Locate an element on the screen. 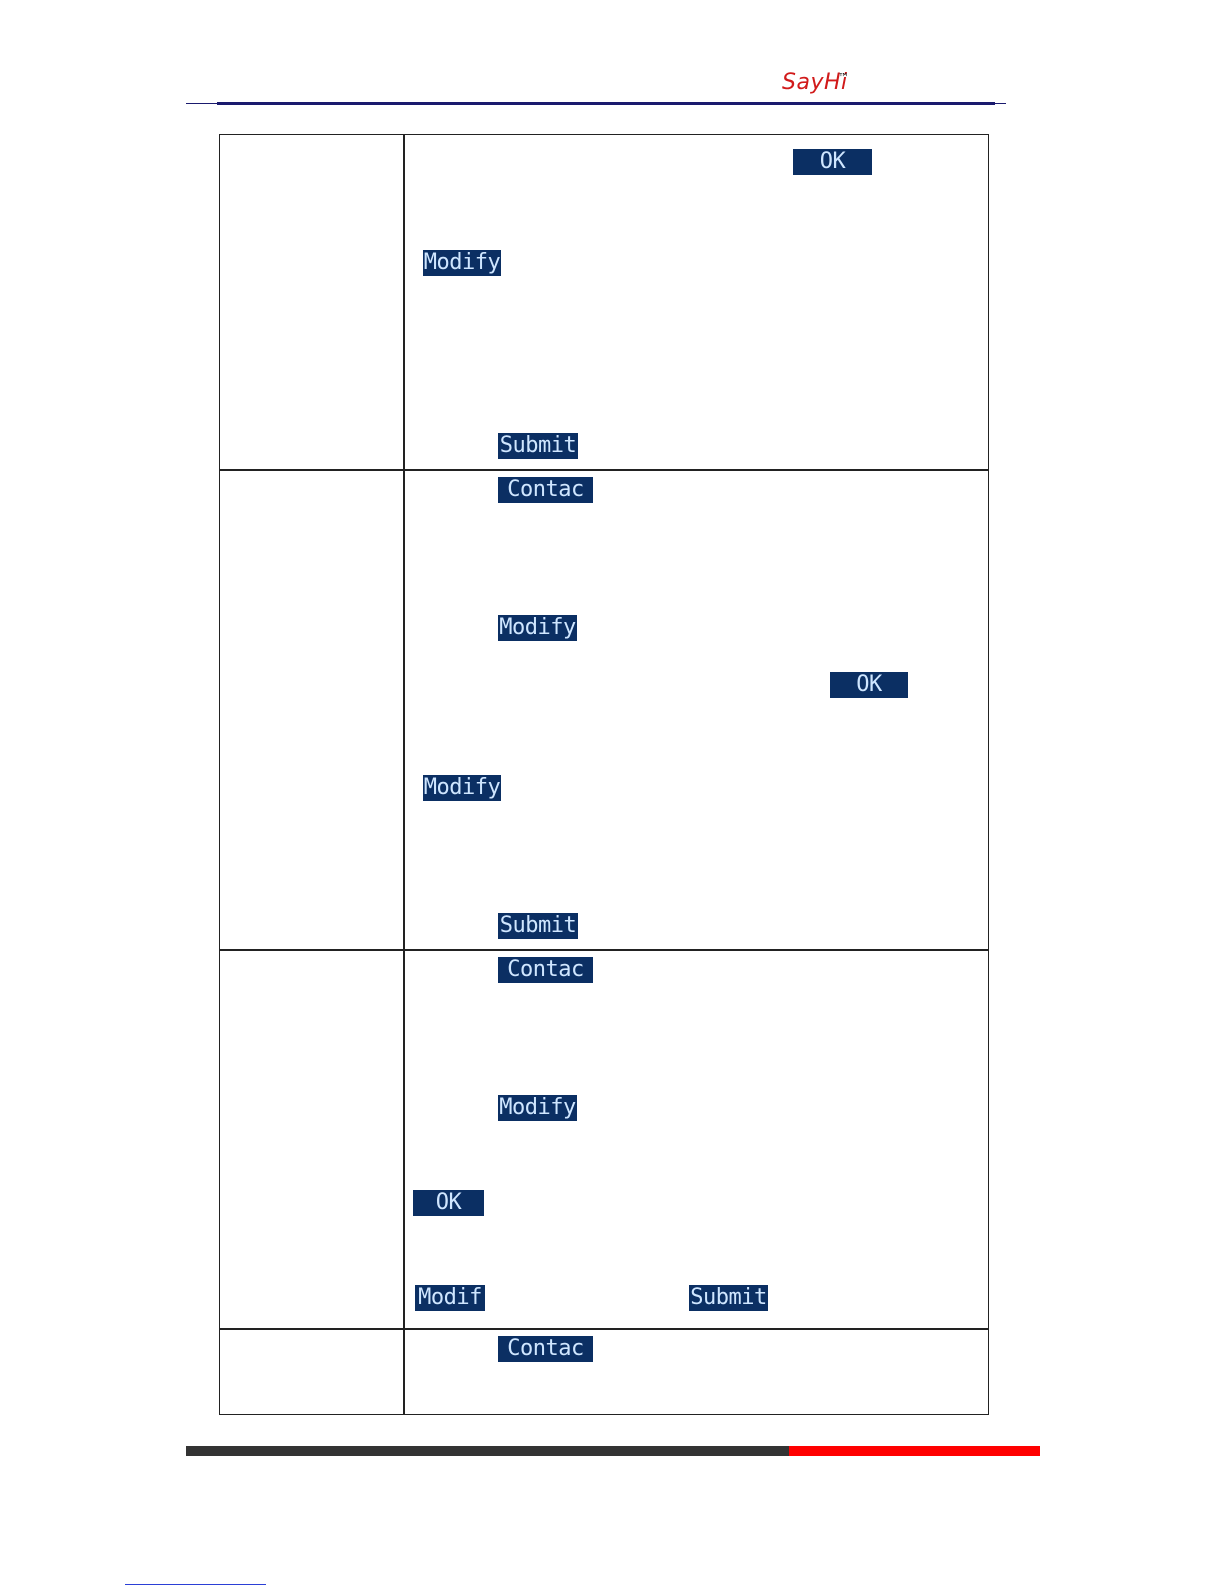 This screenshot has width=1225, height=1585. footer-bar-red is located at coordinates (914, 1451).